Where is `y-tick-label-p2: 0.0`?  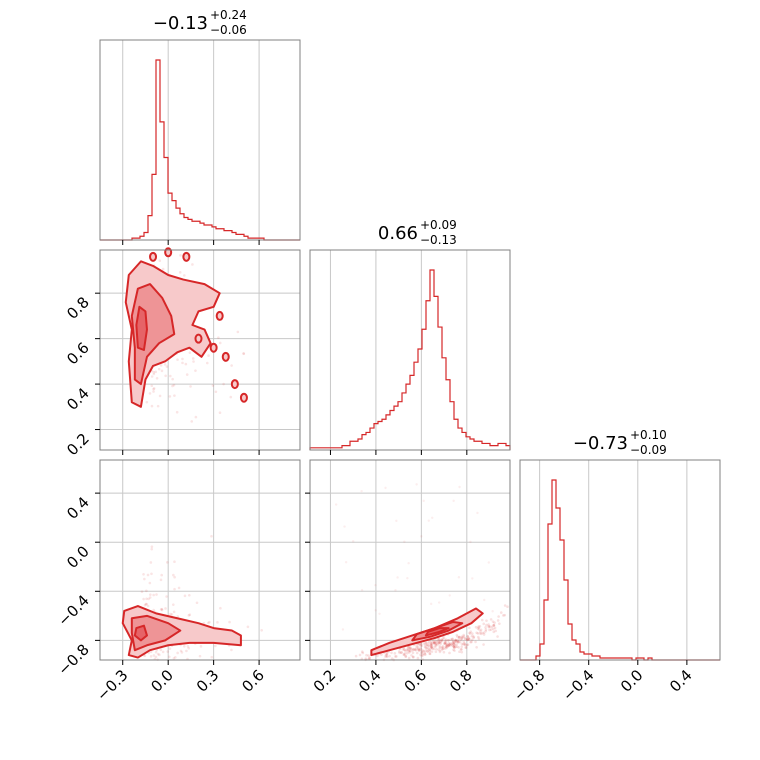 y-tick-label-p2: 0.0 is located at coordinates (78, 557).